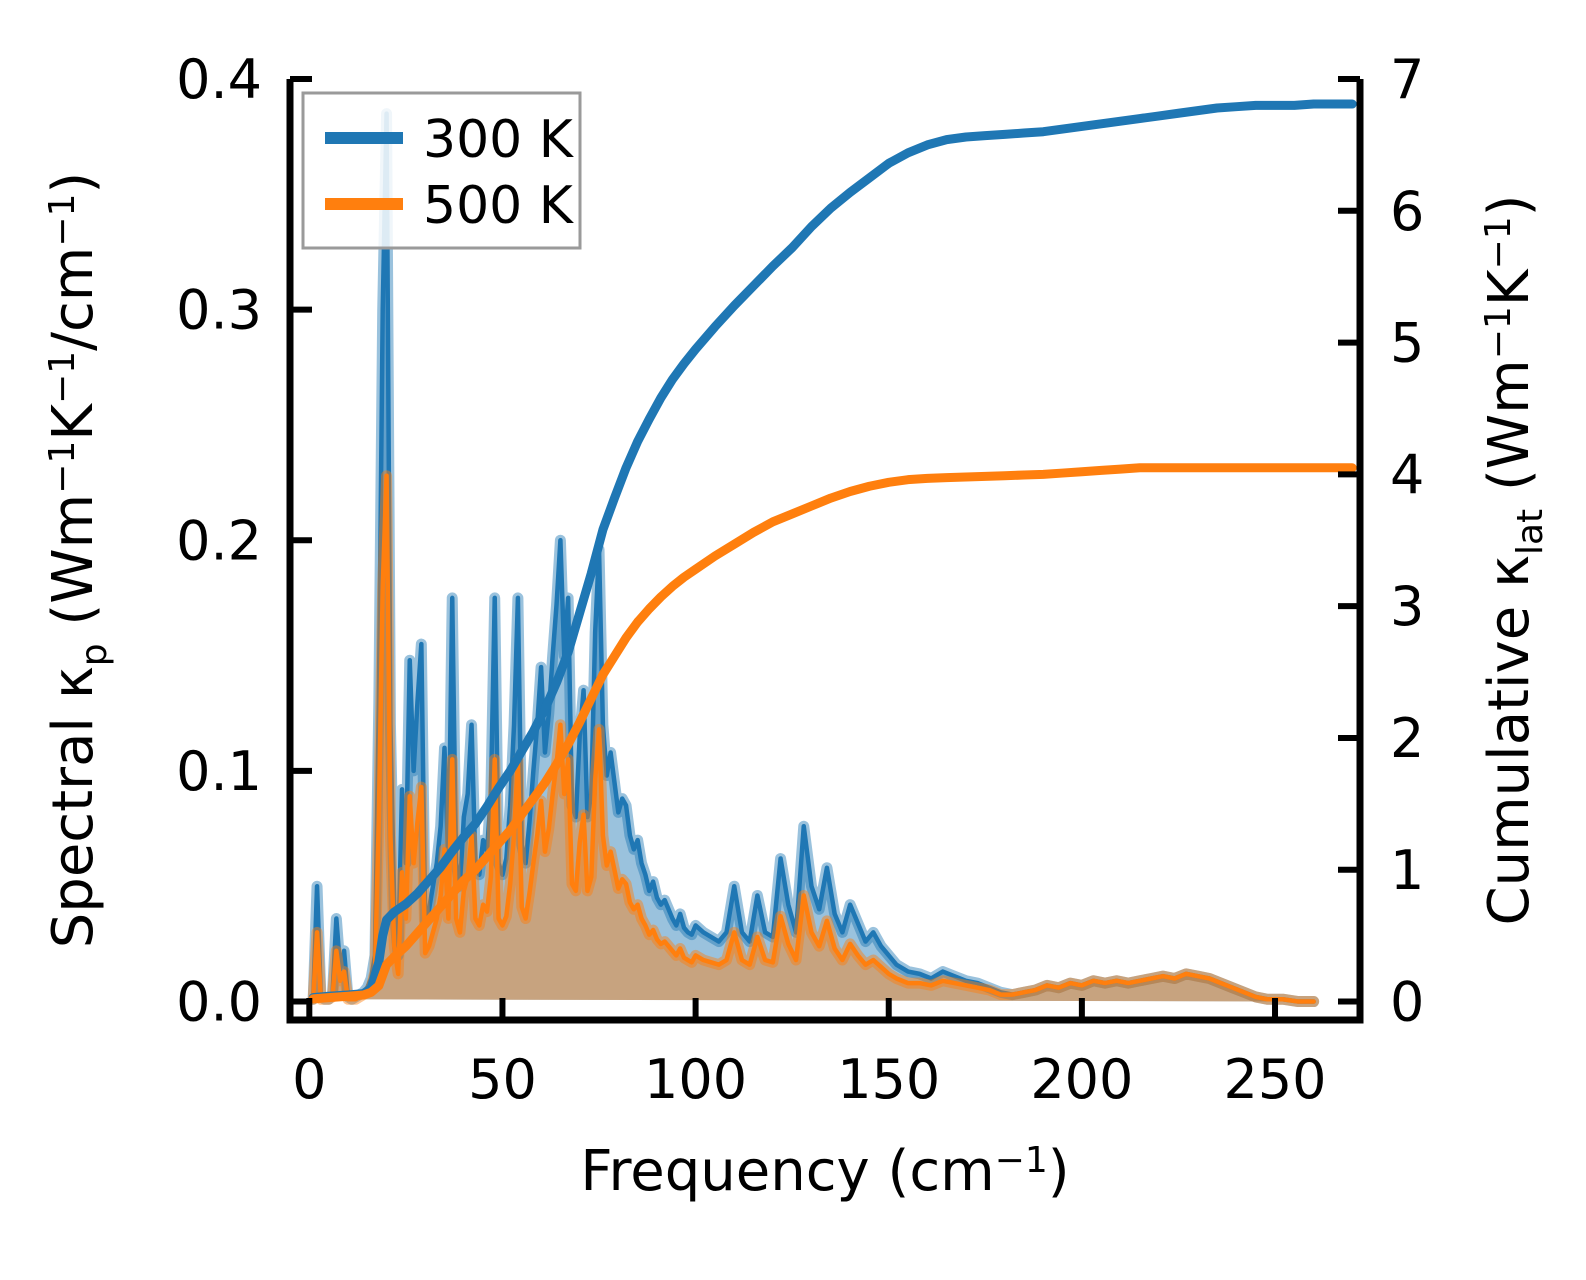 Image resolution: width=1586 pixels, height=1280 pixels. What do you see at coordinates (1509, 206) in the screenshot?
I see `yrlabel-part-4: )` at bounding box center [1509, 206].